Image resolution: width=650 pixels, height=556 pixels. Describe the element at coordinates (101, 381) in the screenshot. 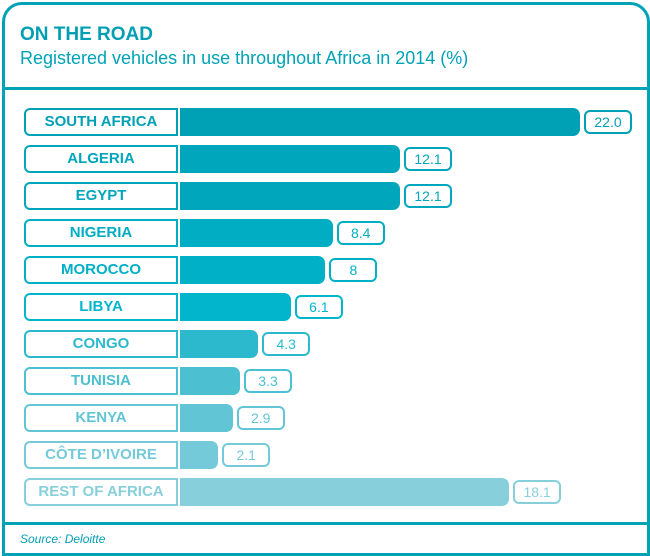

I see `category-label: TUNISIA` at that location.